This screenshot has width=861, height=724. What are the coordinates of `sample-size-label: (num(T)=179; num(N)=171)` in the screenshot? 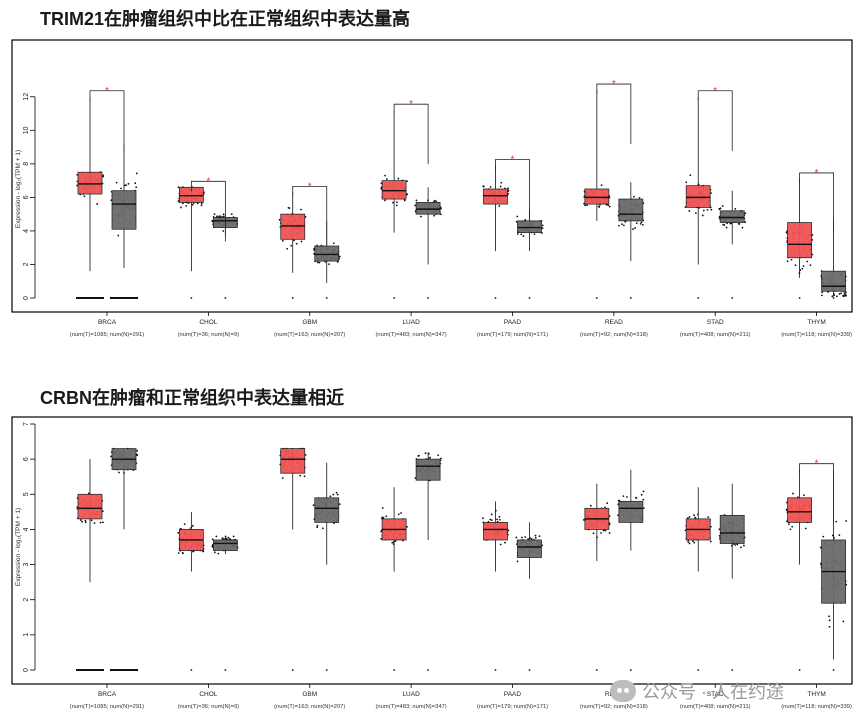 It's located at (512, 707).